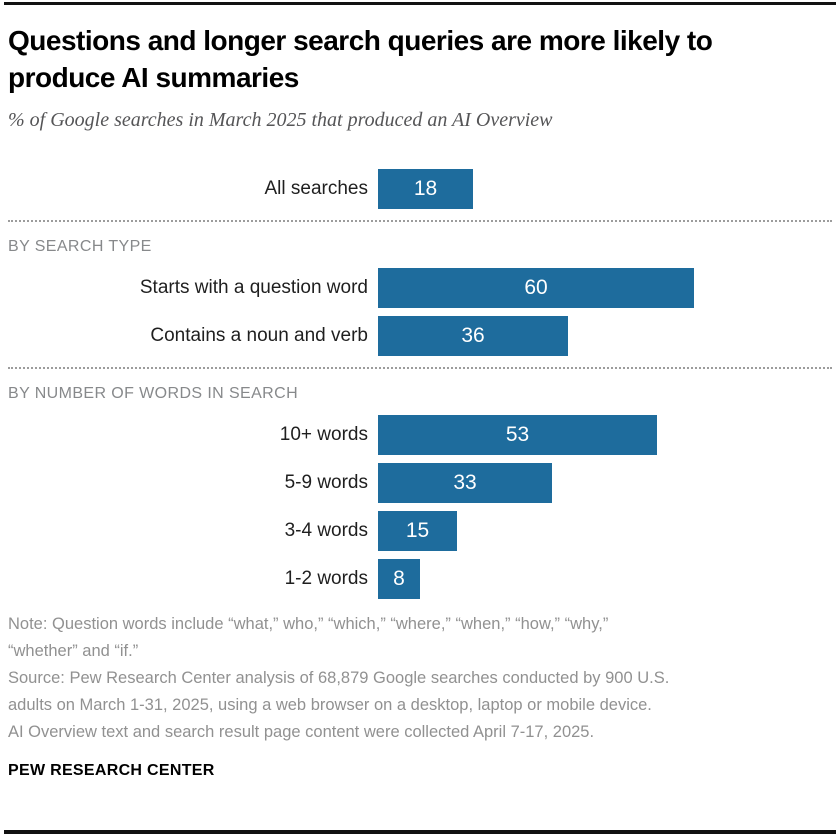  I want to click on bar-row: Starts with a question word 60, so click(420, 288).